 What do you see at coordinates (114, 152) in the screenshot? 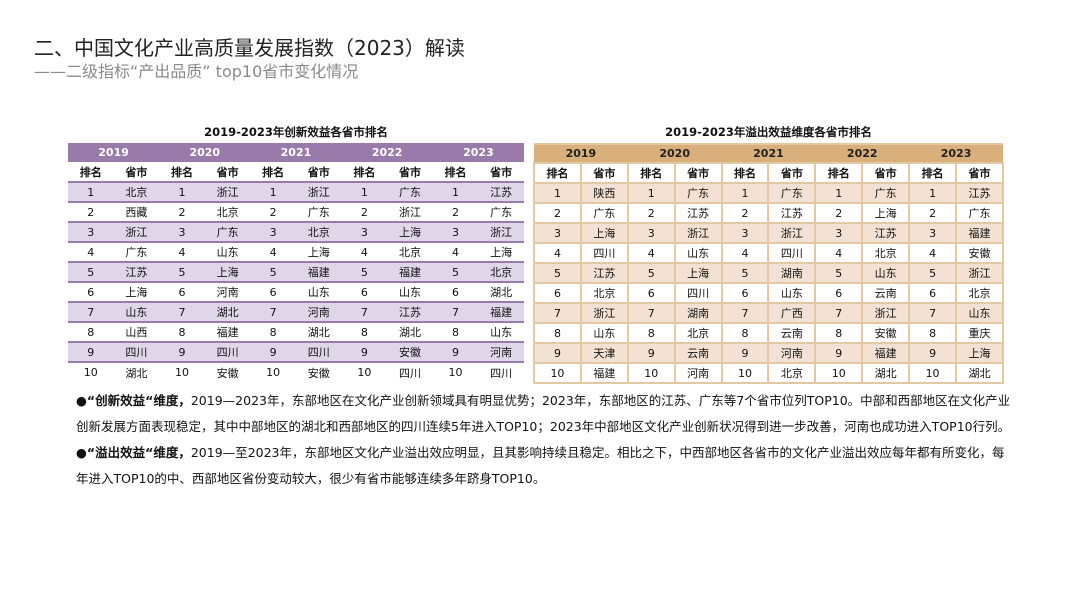
I see `year-header: 2019` at bounding box center [114, 152].